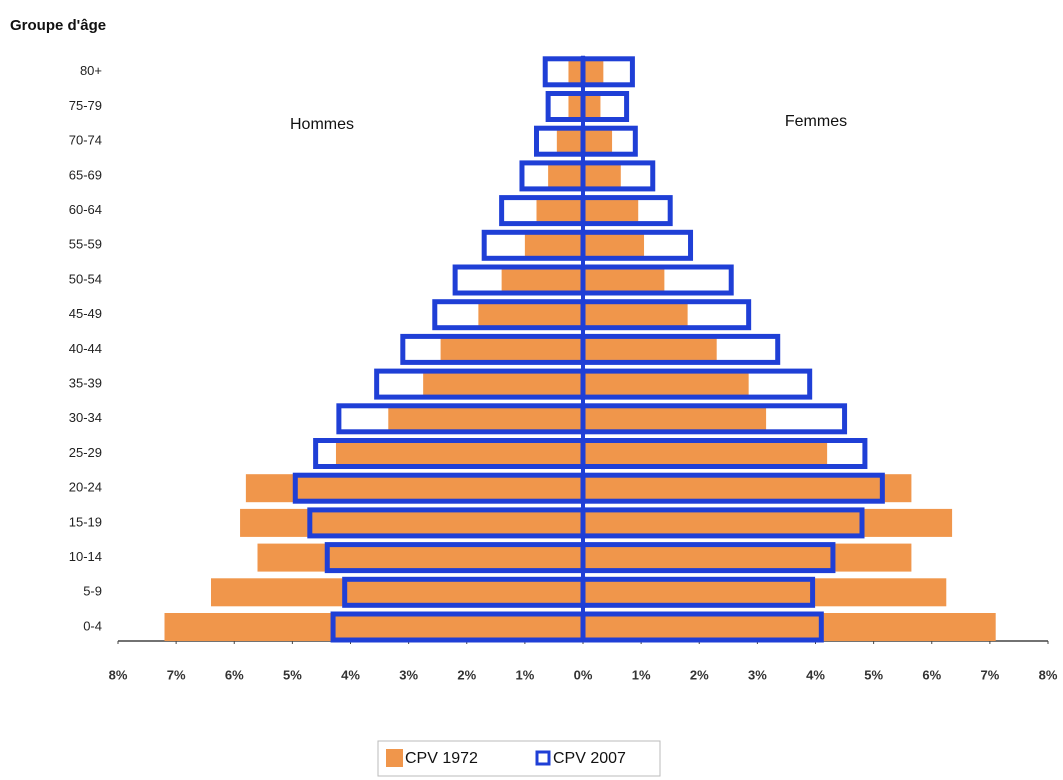 The image size is (1063, 780). I want to click on legend-box, so click(519, 758).